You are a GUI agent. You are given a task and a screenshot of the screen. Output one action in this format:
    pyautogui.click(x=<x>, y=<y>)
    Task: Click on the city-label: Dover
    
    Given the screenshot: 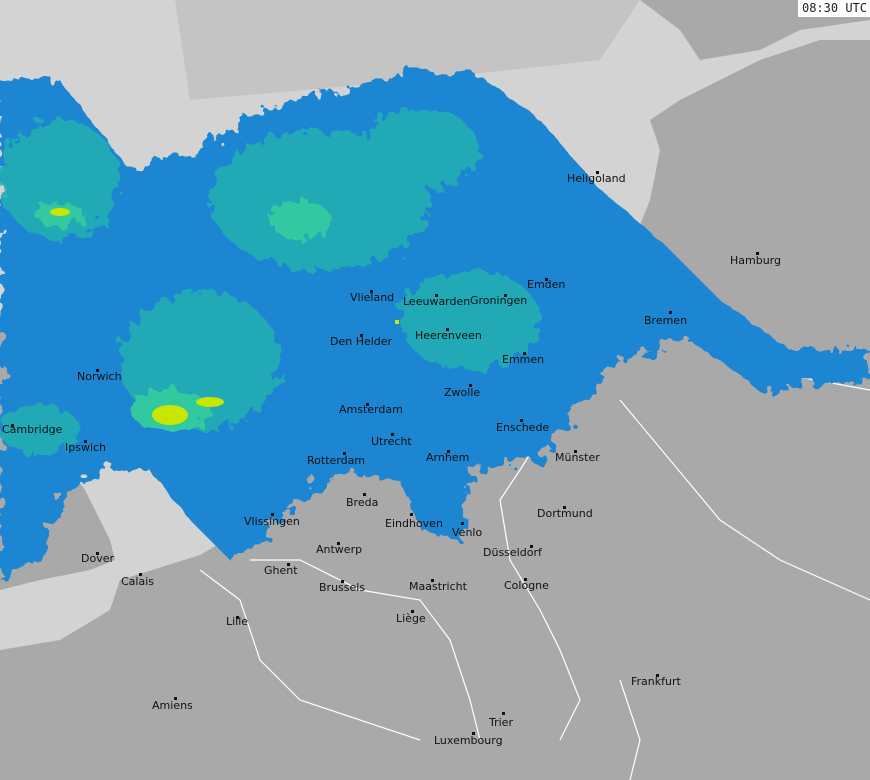 What is the action you would take?
    pyautogui.click(x=97, y=558)
    